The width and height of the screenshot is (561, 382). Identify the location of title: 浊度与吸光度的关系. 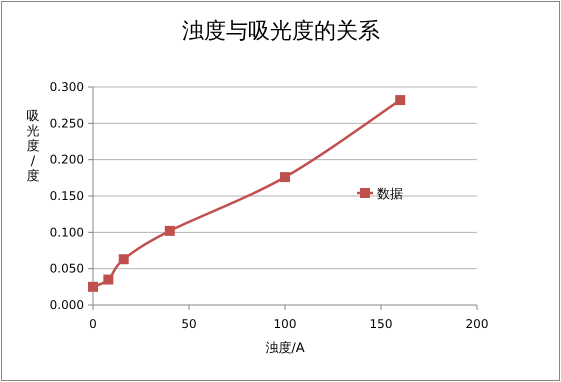
(281, 31).